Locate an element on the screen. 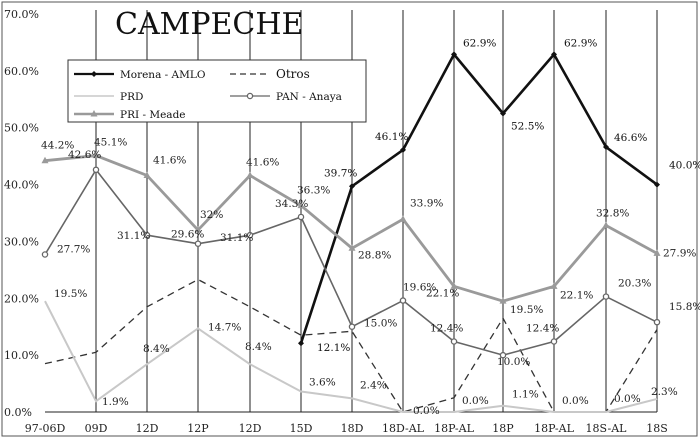 The height and width of the screenshot is (443, 700). y-tick-label: 40.0% is located at coordinates (21, 185).